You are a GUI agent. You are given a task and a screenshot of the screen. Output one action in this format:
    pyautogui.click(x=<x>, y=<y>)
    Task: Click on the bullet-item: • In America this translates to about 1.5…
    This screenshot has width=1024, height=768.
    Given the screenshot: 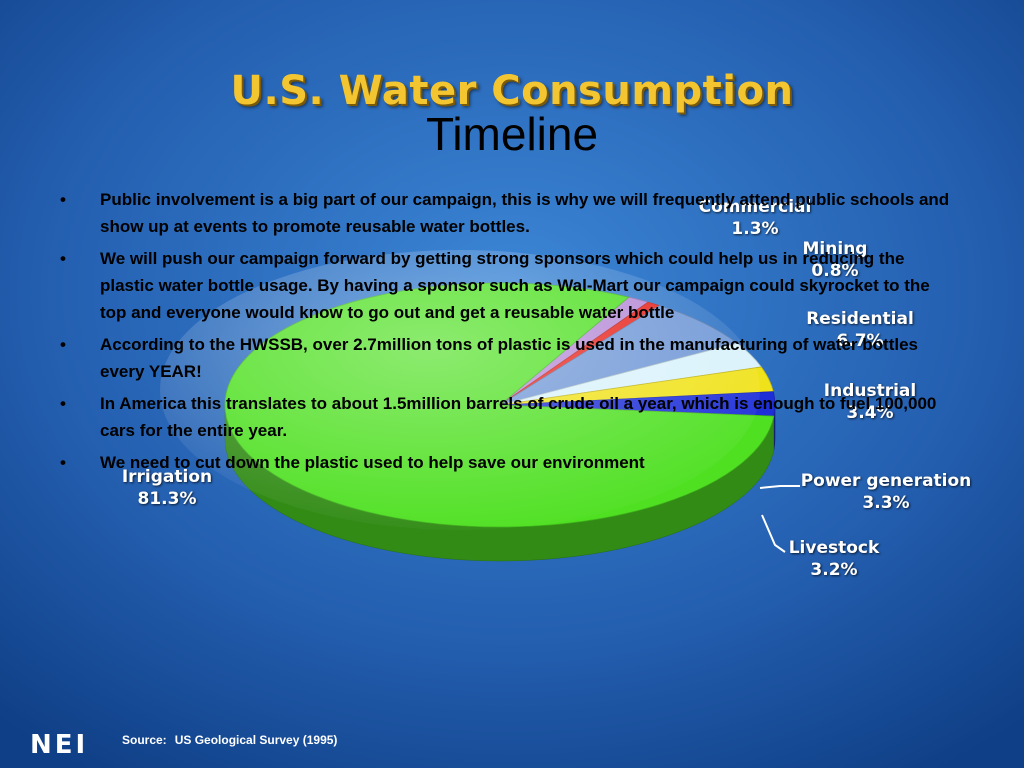 What is the action you would take?
    pyautogui.click(x=508, y=417)
    